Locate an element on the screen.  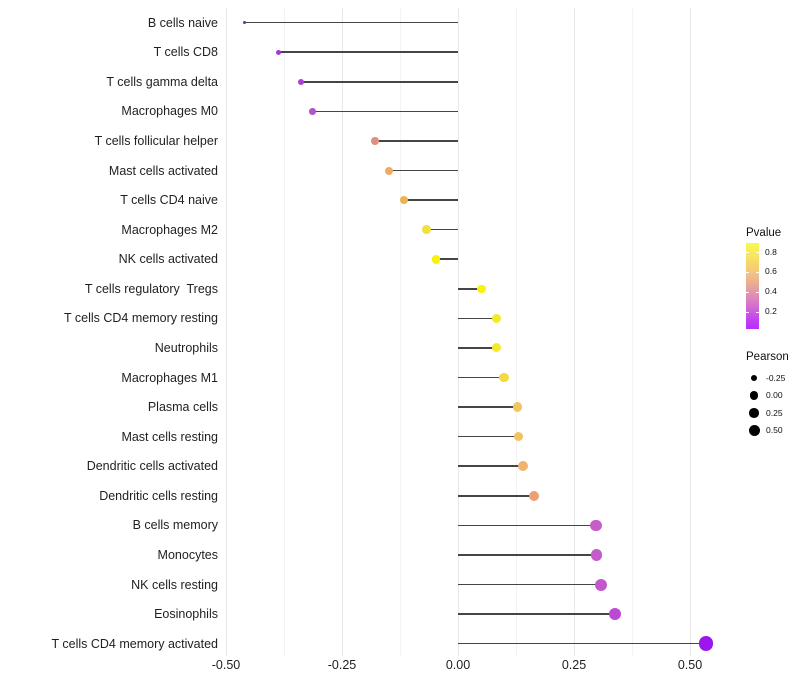
y-axis-label: T cells CD4 naive is located at coordinates (169, 200).